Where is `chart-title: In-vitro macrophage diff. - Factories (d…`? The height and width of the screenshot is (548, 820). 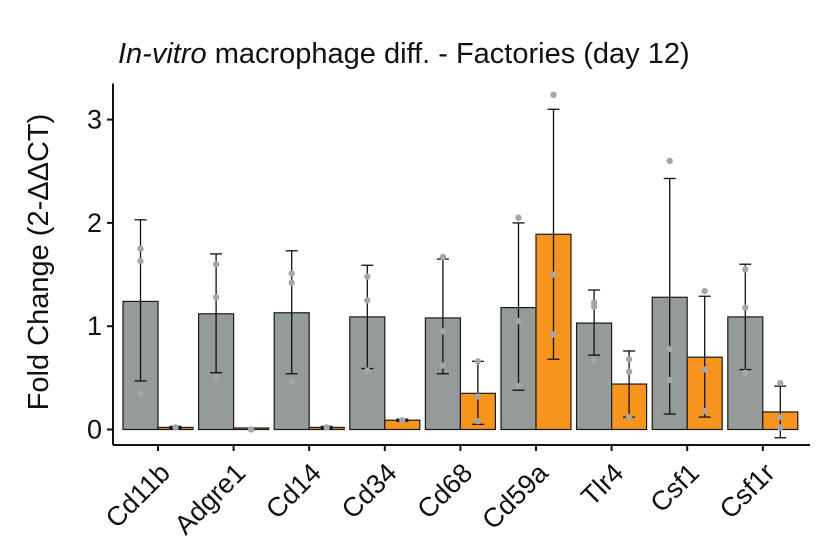
chart-title: In-vitro macrophage diff. - Factories (d… is located at coordinates (404, 54).